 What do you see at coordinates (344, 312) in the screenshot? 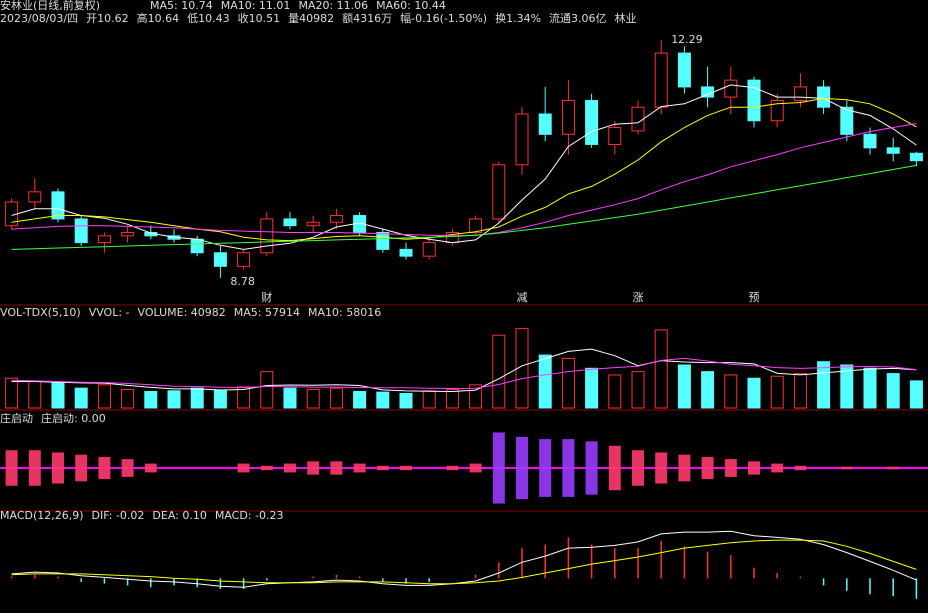
I see `header-text: MA10: 58016` at bounding box center [344, 312].